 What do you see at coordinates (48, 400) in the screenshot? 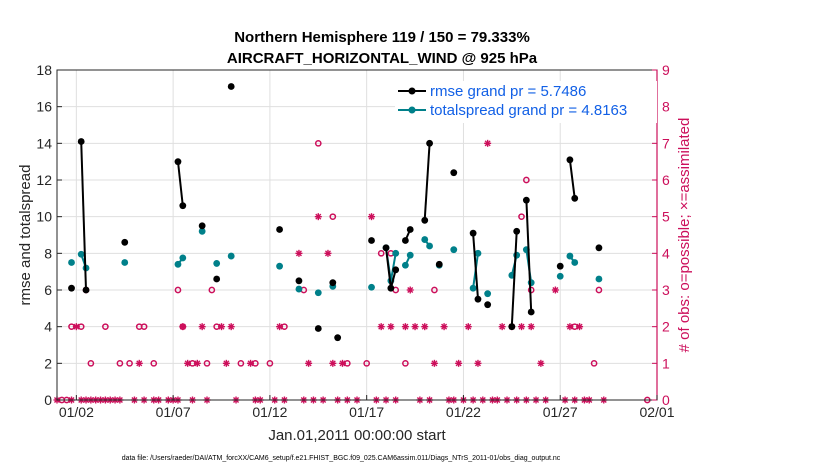
I see `y-tick-label: 0` at bounding box center [48, 400].